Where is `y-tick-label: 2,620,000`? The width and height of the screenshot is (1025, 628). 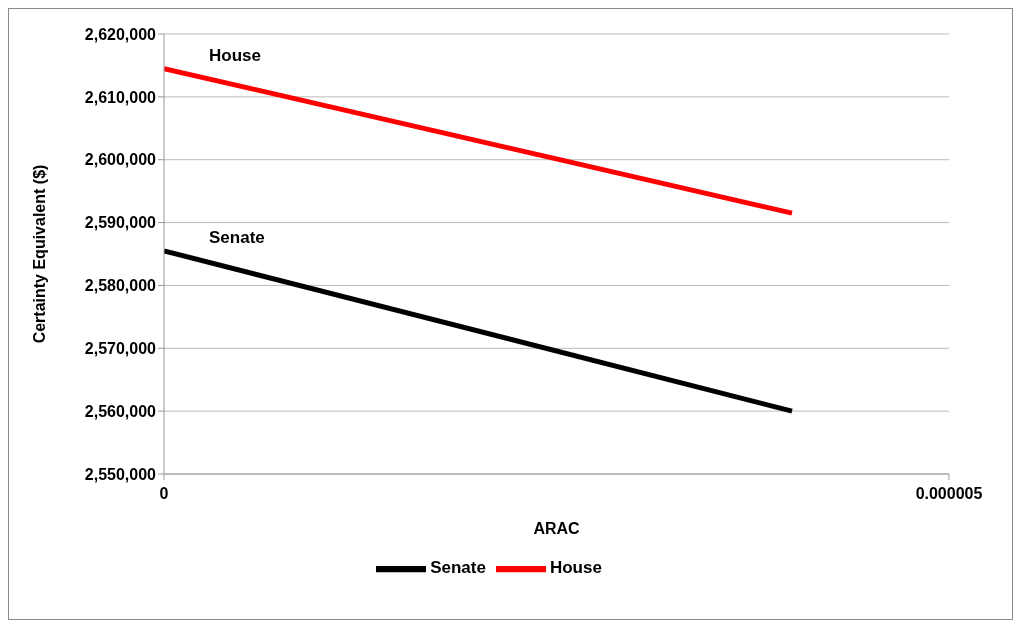
y-tick-label: 2,620,000 is located at coordinates (120, 34).